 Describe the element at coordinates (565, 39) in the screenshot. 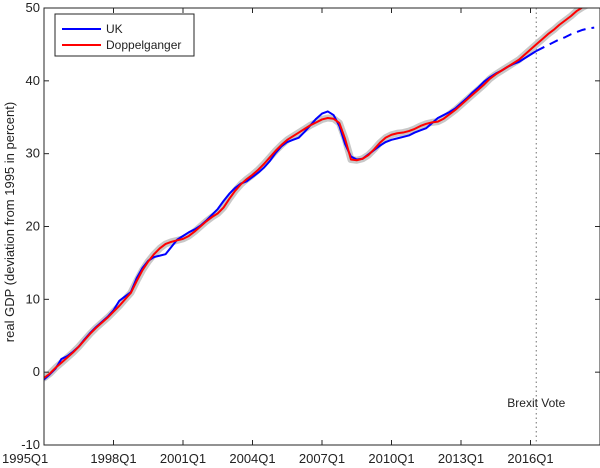

I see `uk-series-line-post-vote` at that location.